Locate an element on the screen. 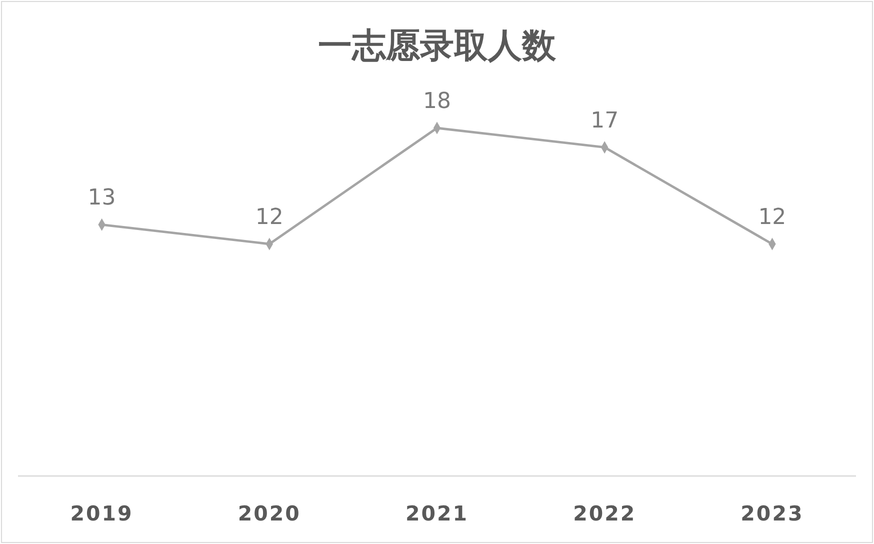  x-tick-label: 2020 is located at coordinates (269, 514).